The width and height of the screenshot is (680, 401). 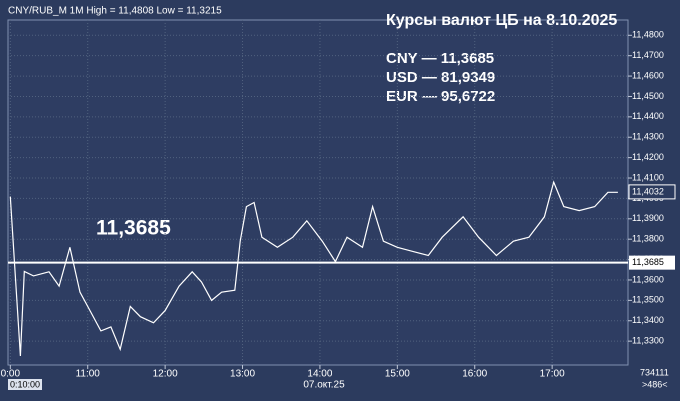 I want to click on annotation-line: CNY — 11,3685, so click(x=440, y=58).